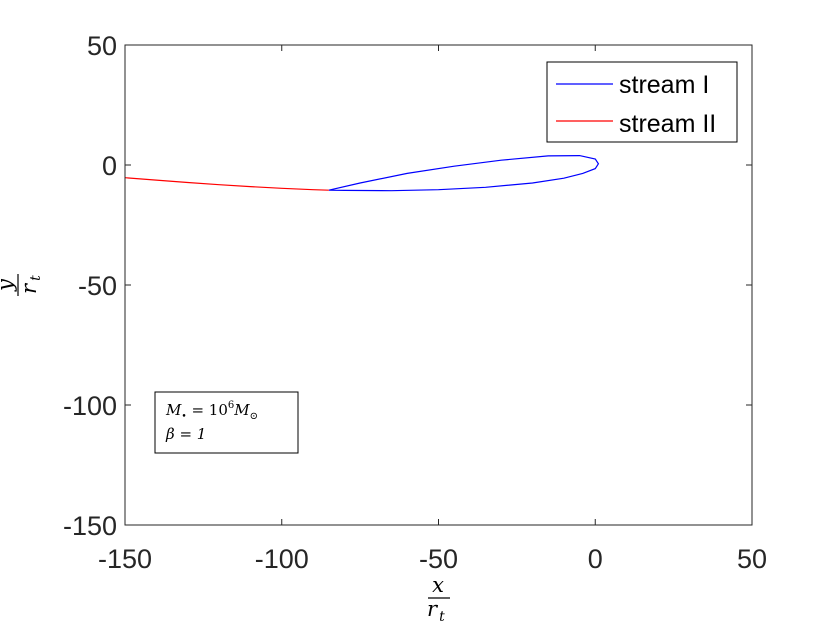 This screenshot has width=830, height=623. What do you see at coordinates (183, 417) in the screenshot?
I see `annotation-mass-subscript: •` at bounding box center [183, 417].